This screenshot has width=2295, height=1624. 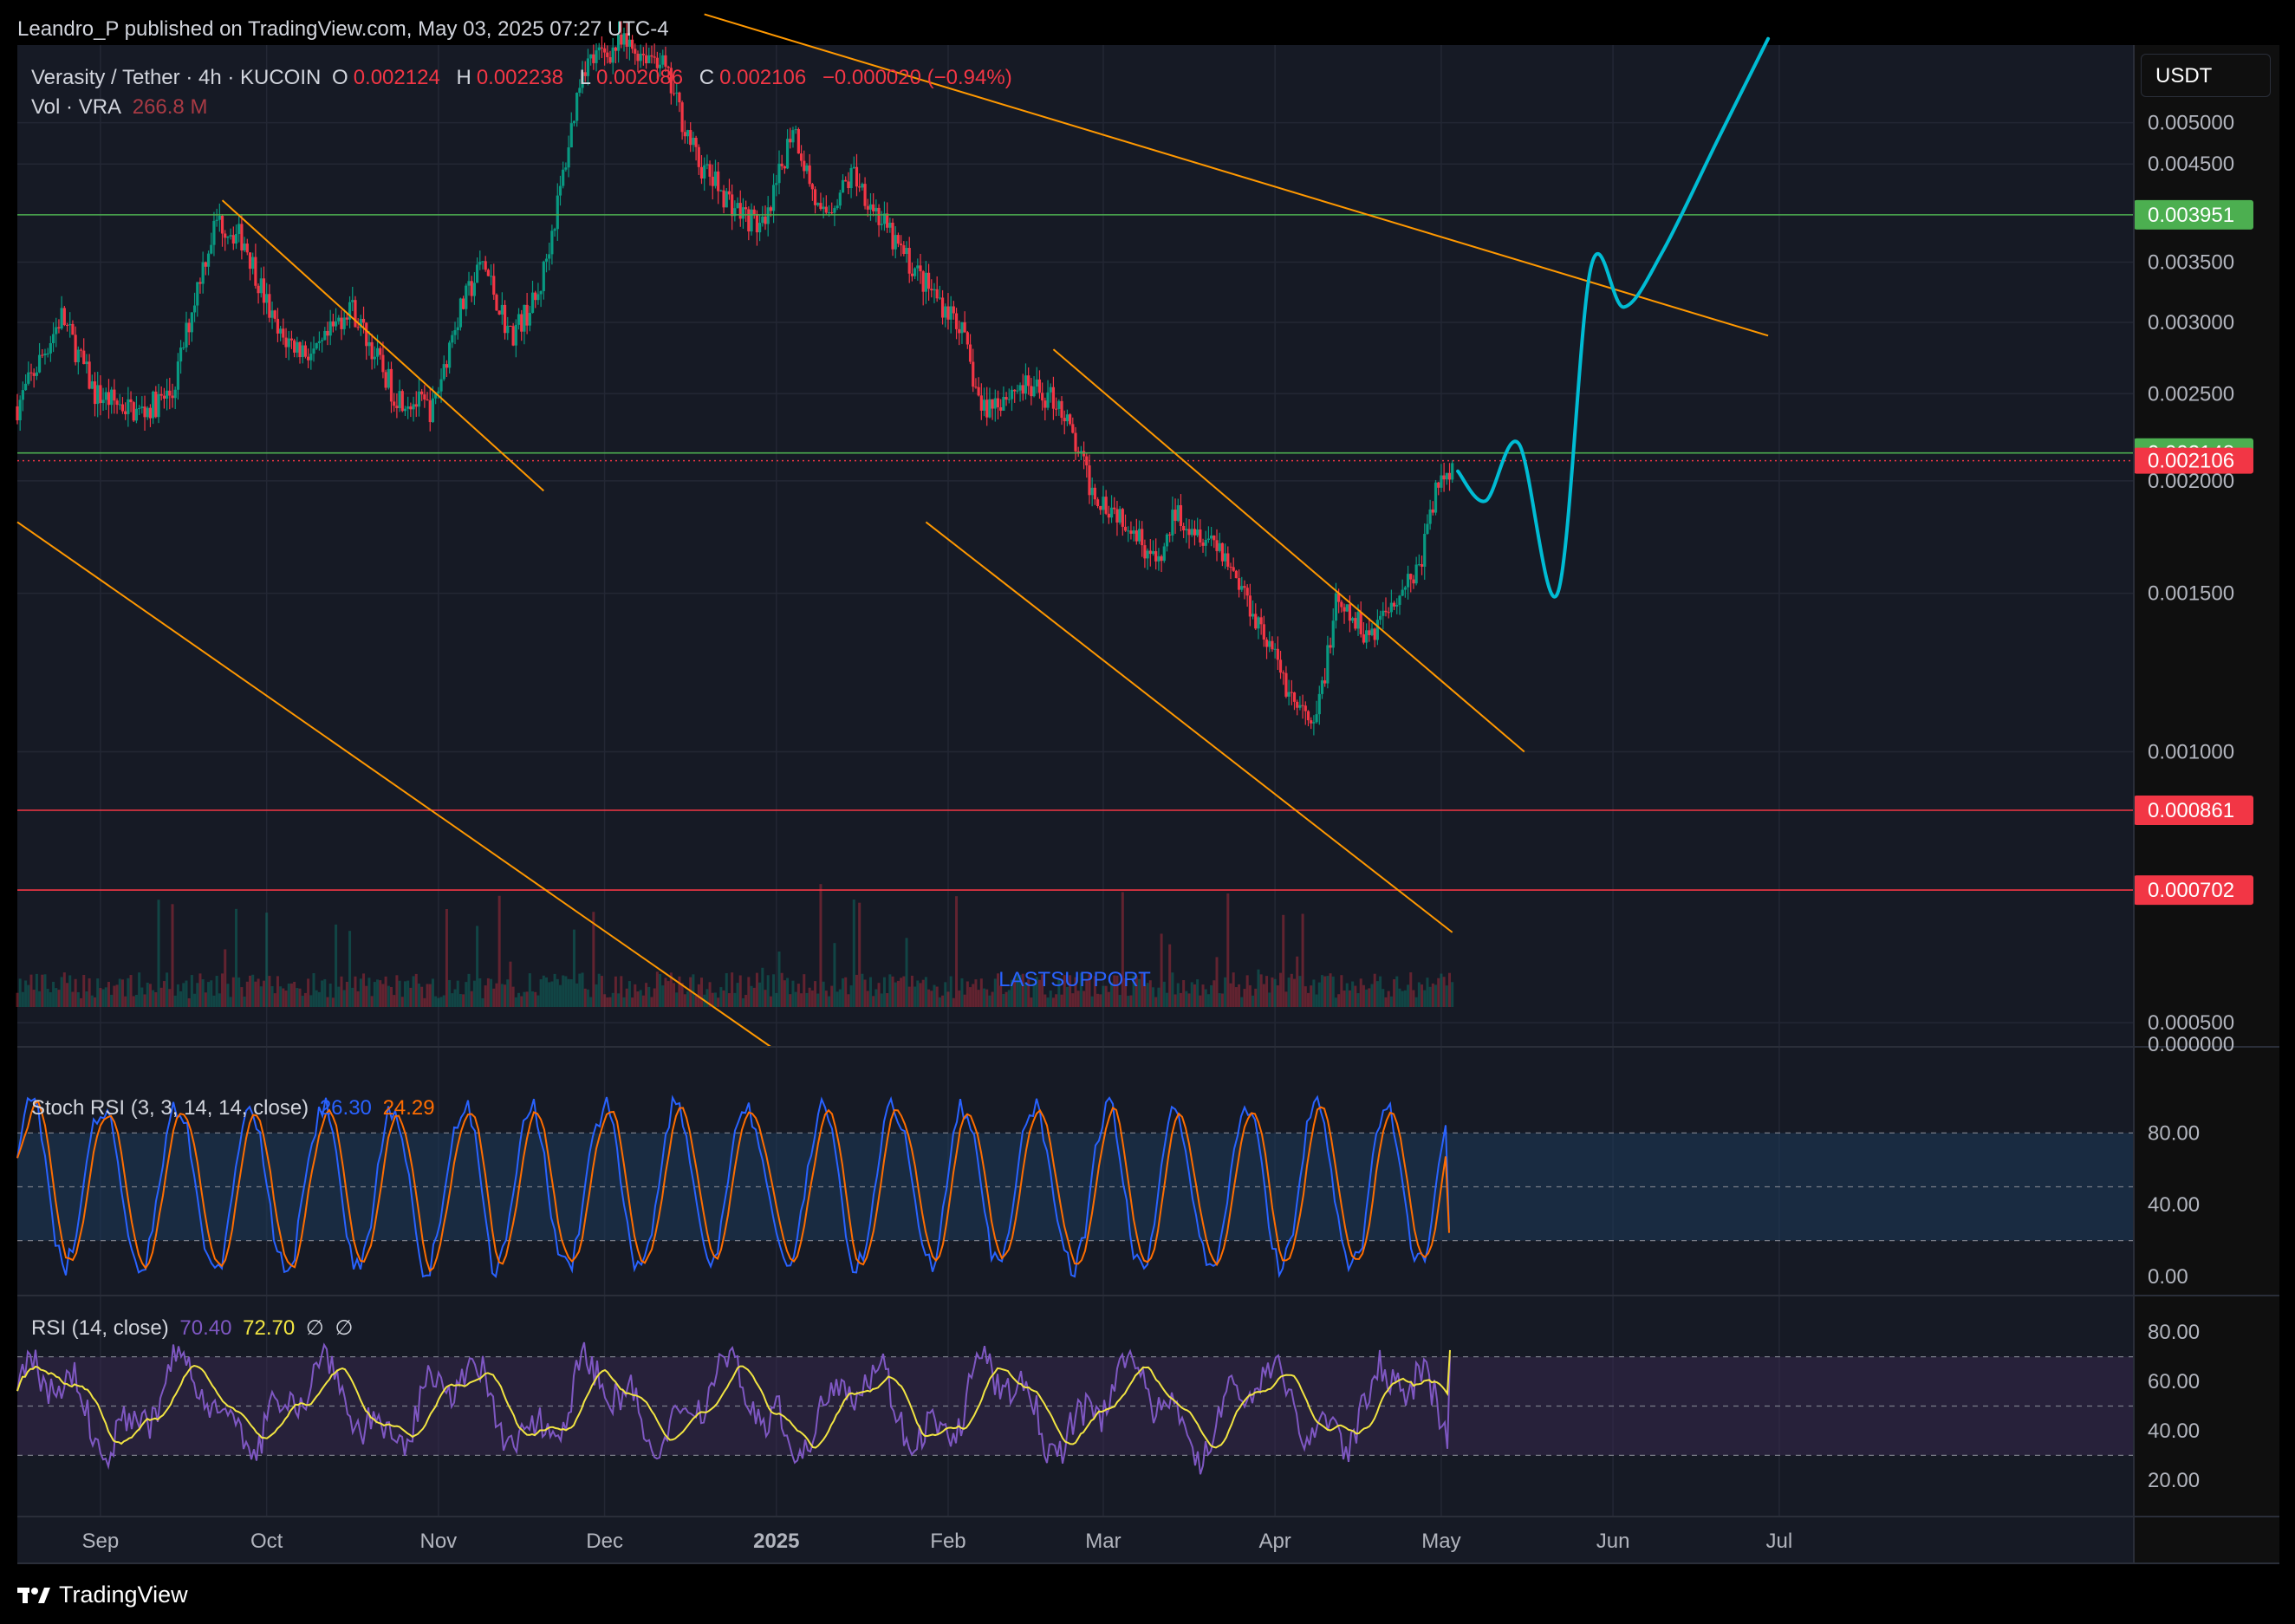 What do you see at coordinates (170, 1108) in the screenshot?
I see `stoch-label: Stoch RSI (3, 3, 14, 14, close)` at bounding box center [170, 1108].